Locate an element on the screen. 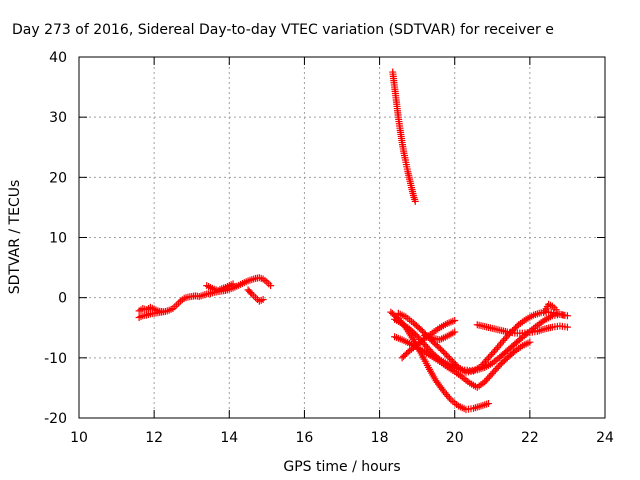 The width and height of the screenshot is (640, 480). x-tick-label: 14 is located at coordinates (229, 438).